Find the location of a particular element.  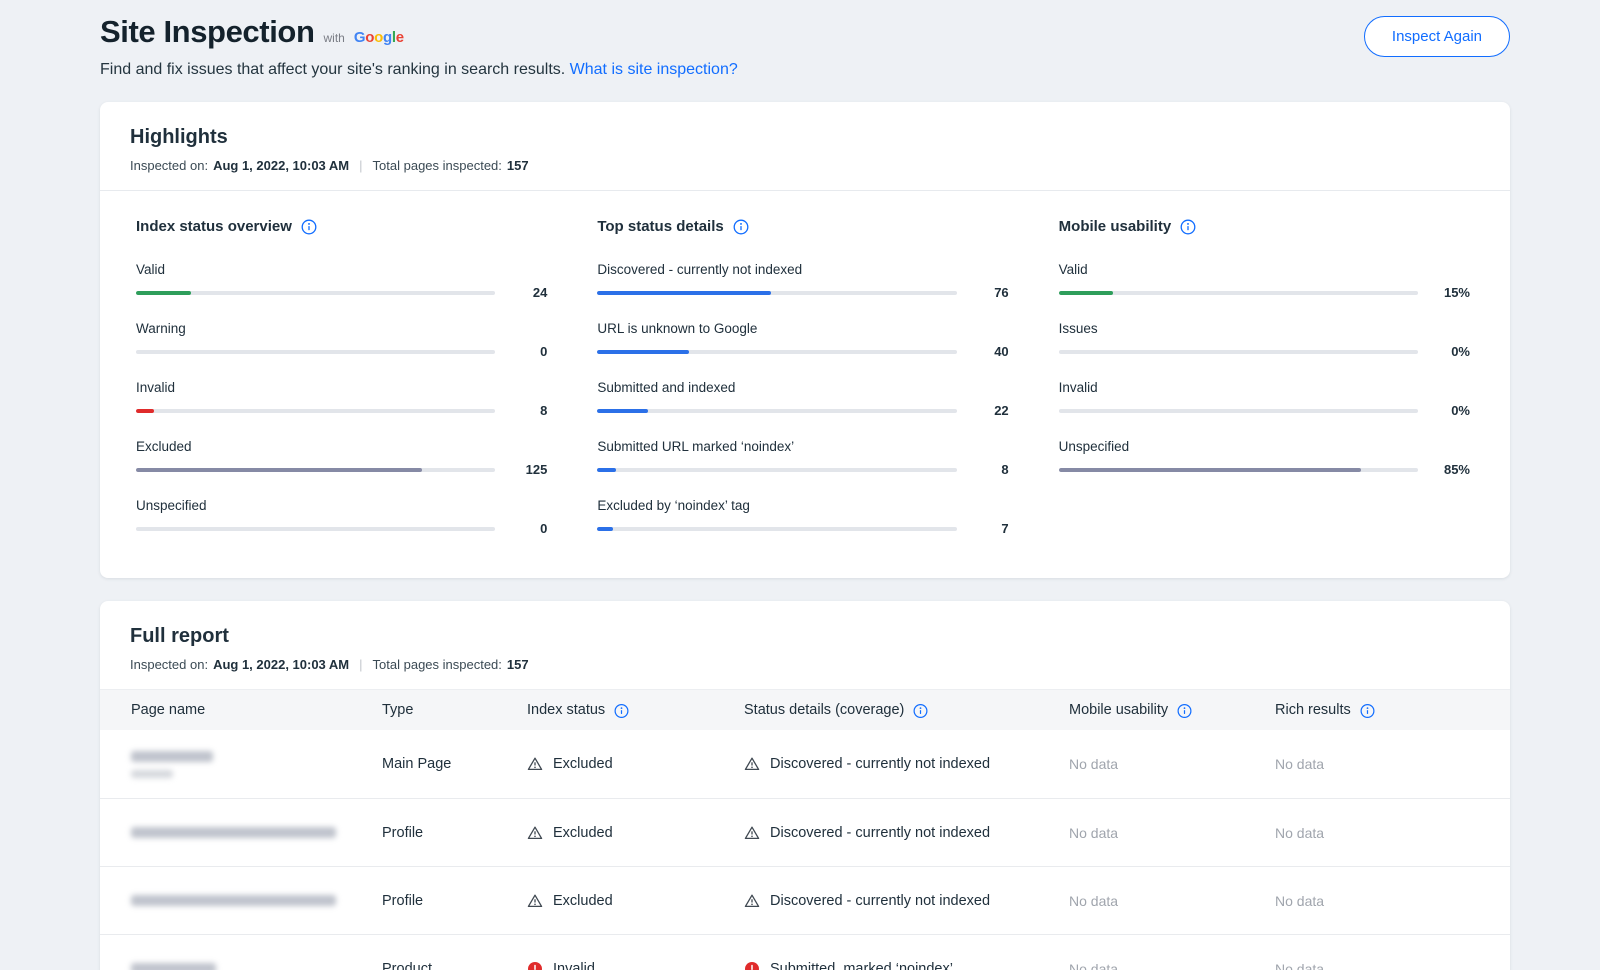

col-header-label: Rich results is located at coordinates (1313, 710).